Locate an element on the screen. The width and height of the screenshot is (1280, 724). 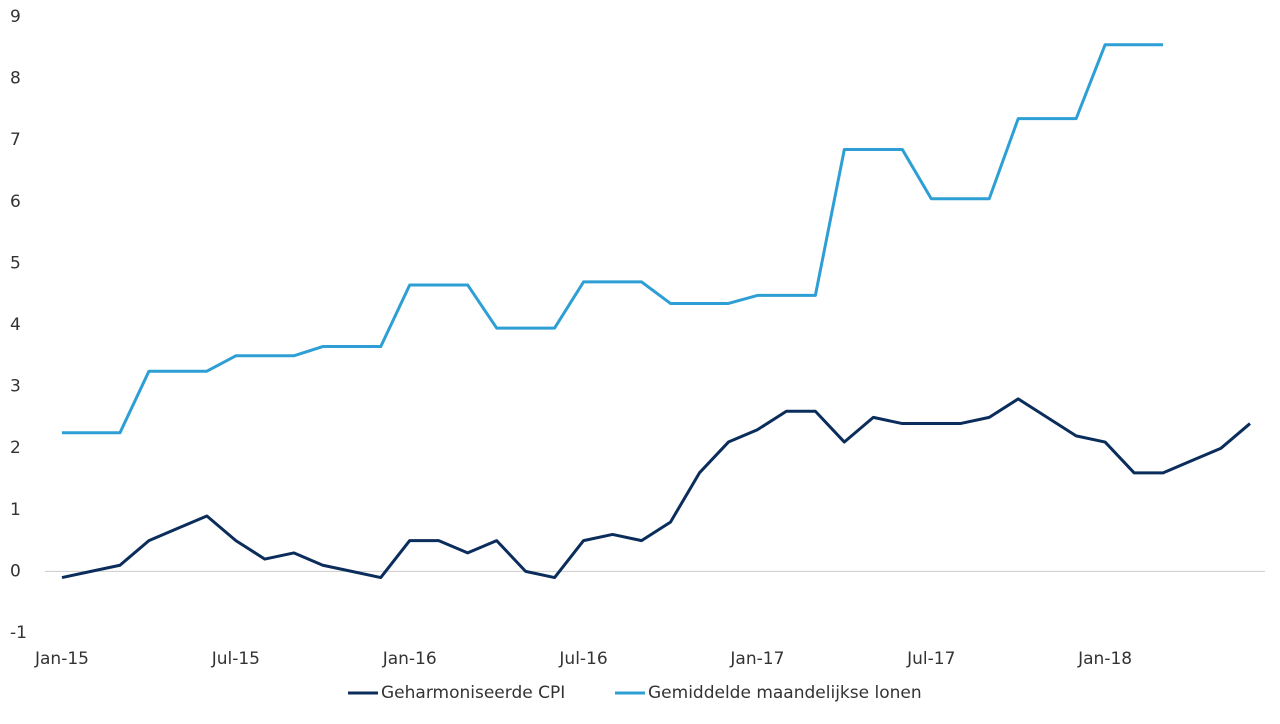
y-tick-label: 7 is located at coordinates (15, 140).